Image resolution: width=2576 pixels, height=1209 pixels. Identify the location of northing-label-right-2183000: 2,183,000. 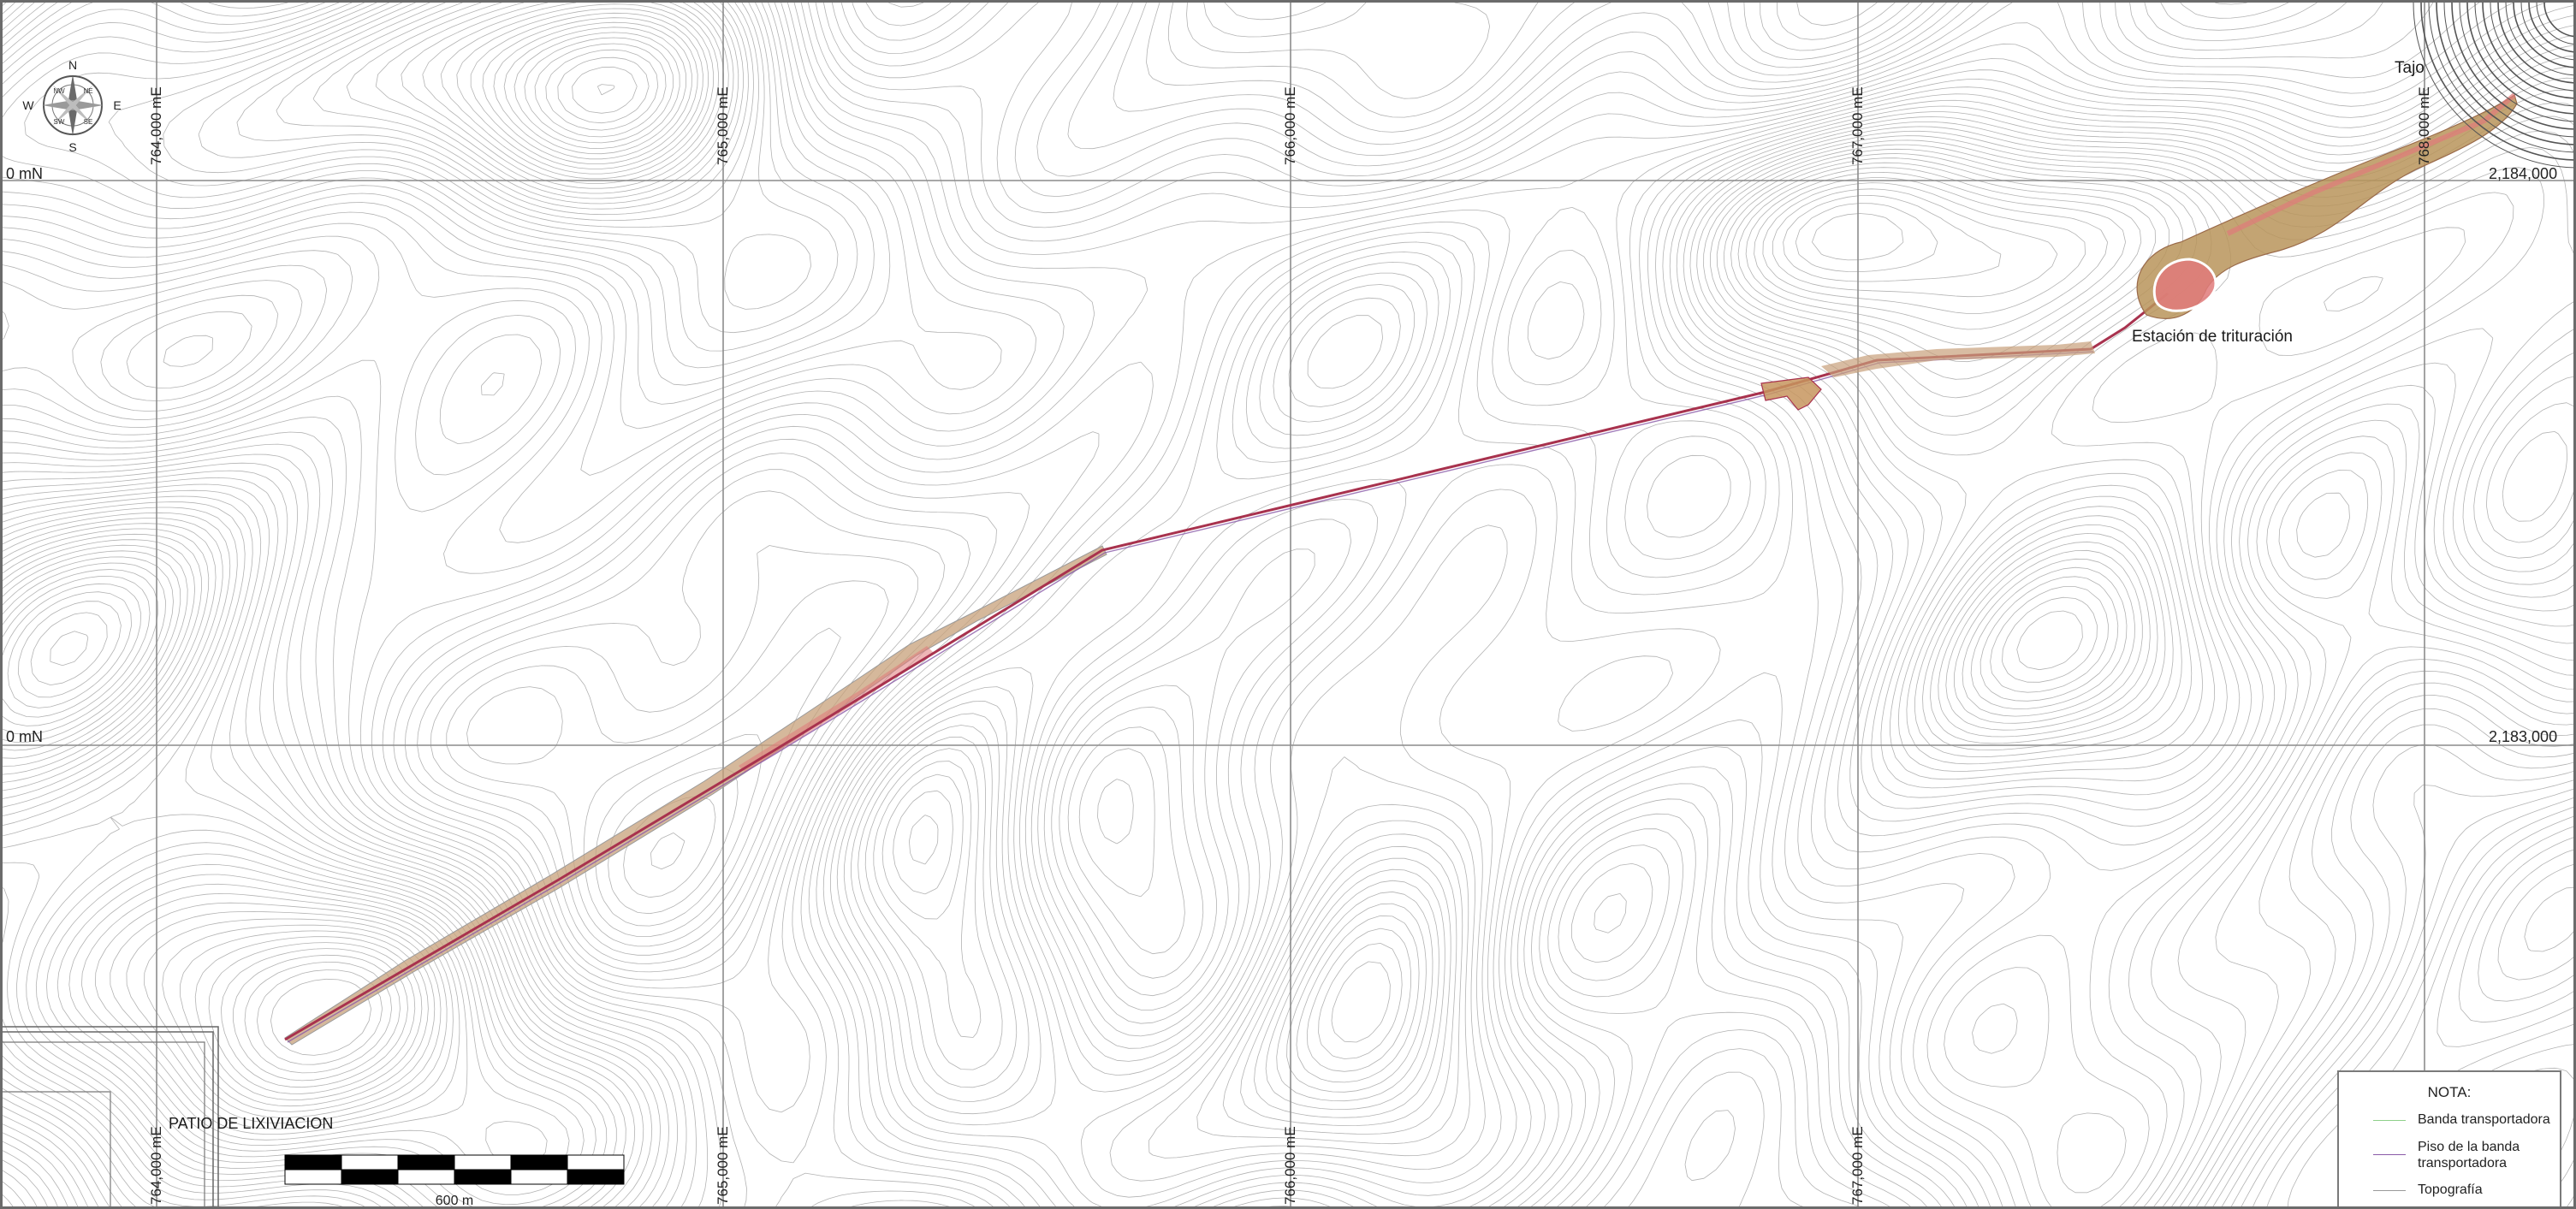
(2523, 737).